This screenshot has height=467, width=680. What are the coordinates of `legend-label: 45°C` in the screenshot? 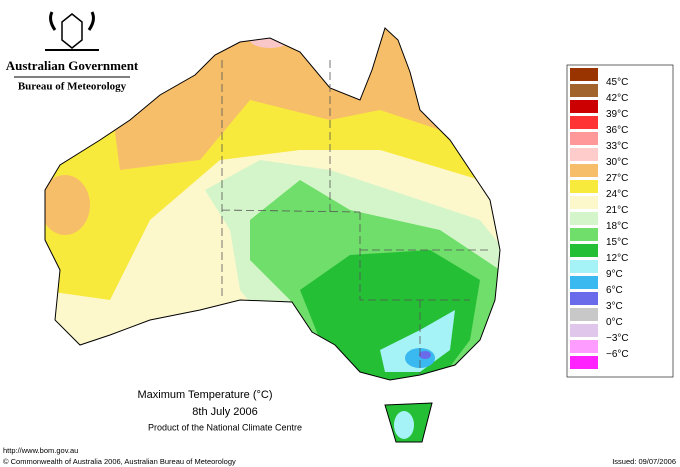 It's located at (617, 82).